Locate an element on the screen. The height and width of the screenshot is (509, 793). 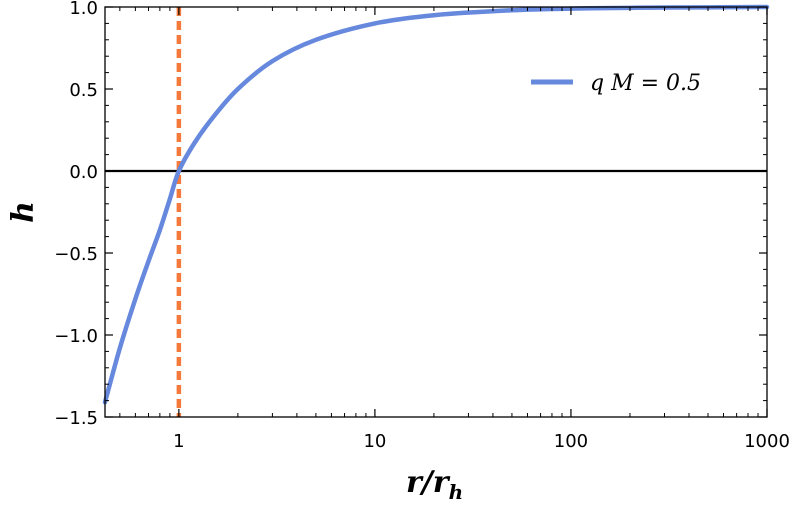
x-tick-label: 10 is located at coordinates (374, 441).